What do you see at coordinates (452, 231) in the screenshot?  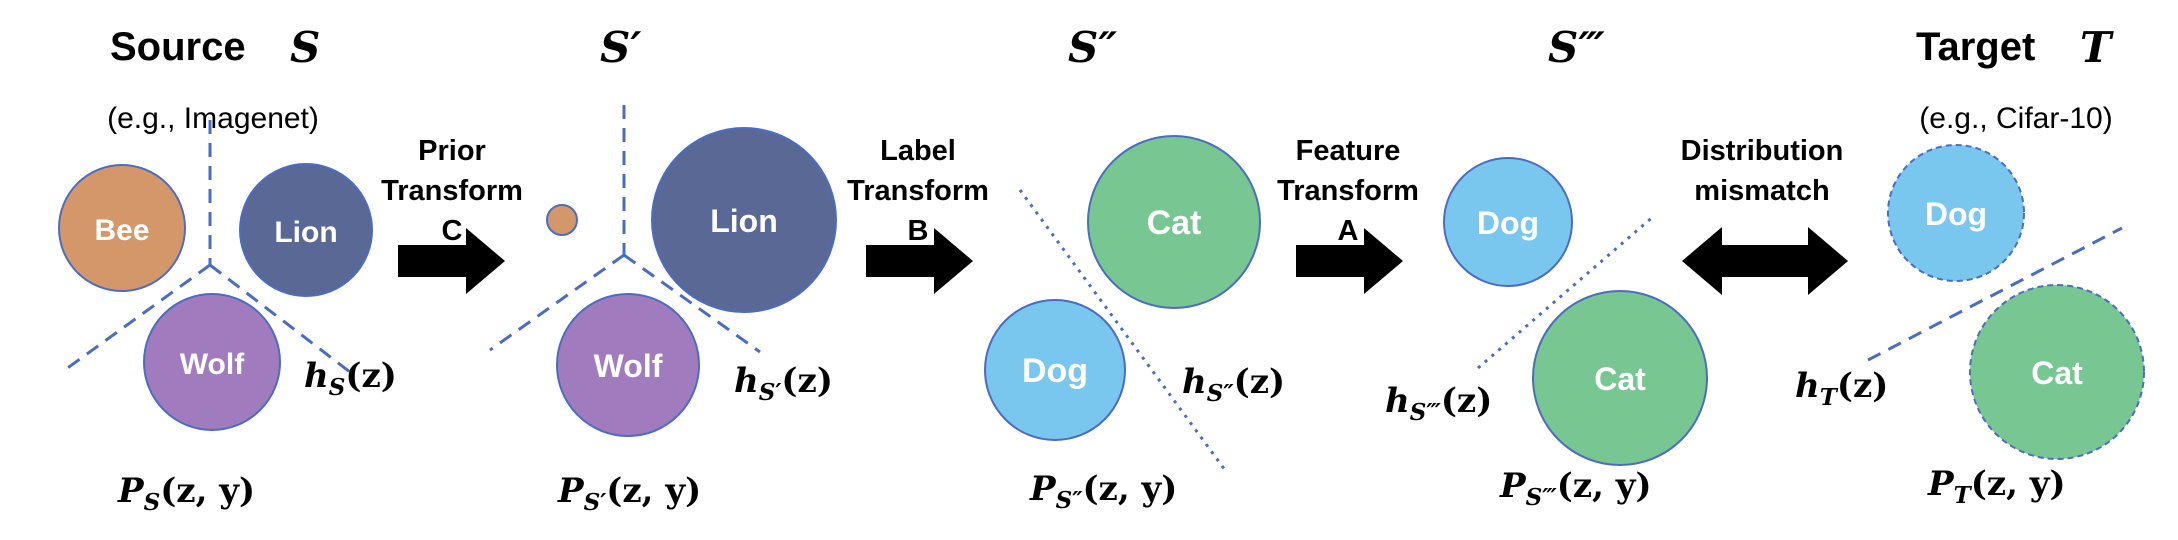 I see `prior-transform-letter: C` at bounding box center [452, 231].